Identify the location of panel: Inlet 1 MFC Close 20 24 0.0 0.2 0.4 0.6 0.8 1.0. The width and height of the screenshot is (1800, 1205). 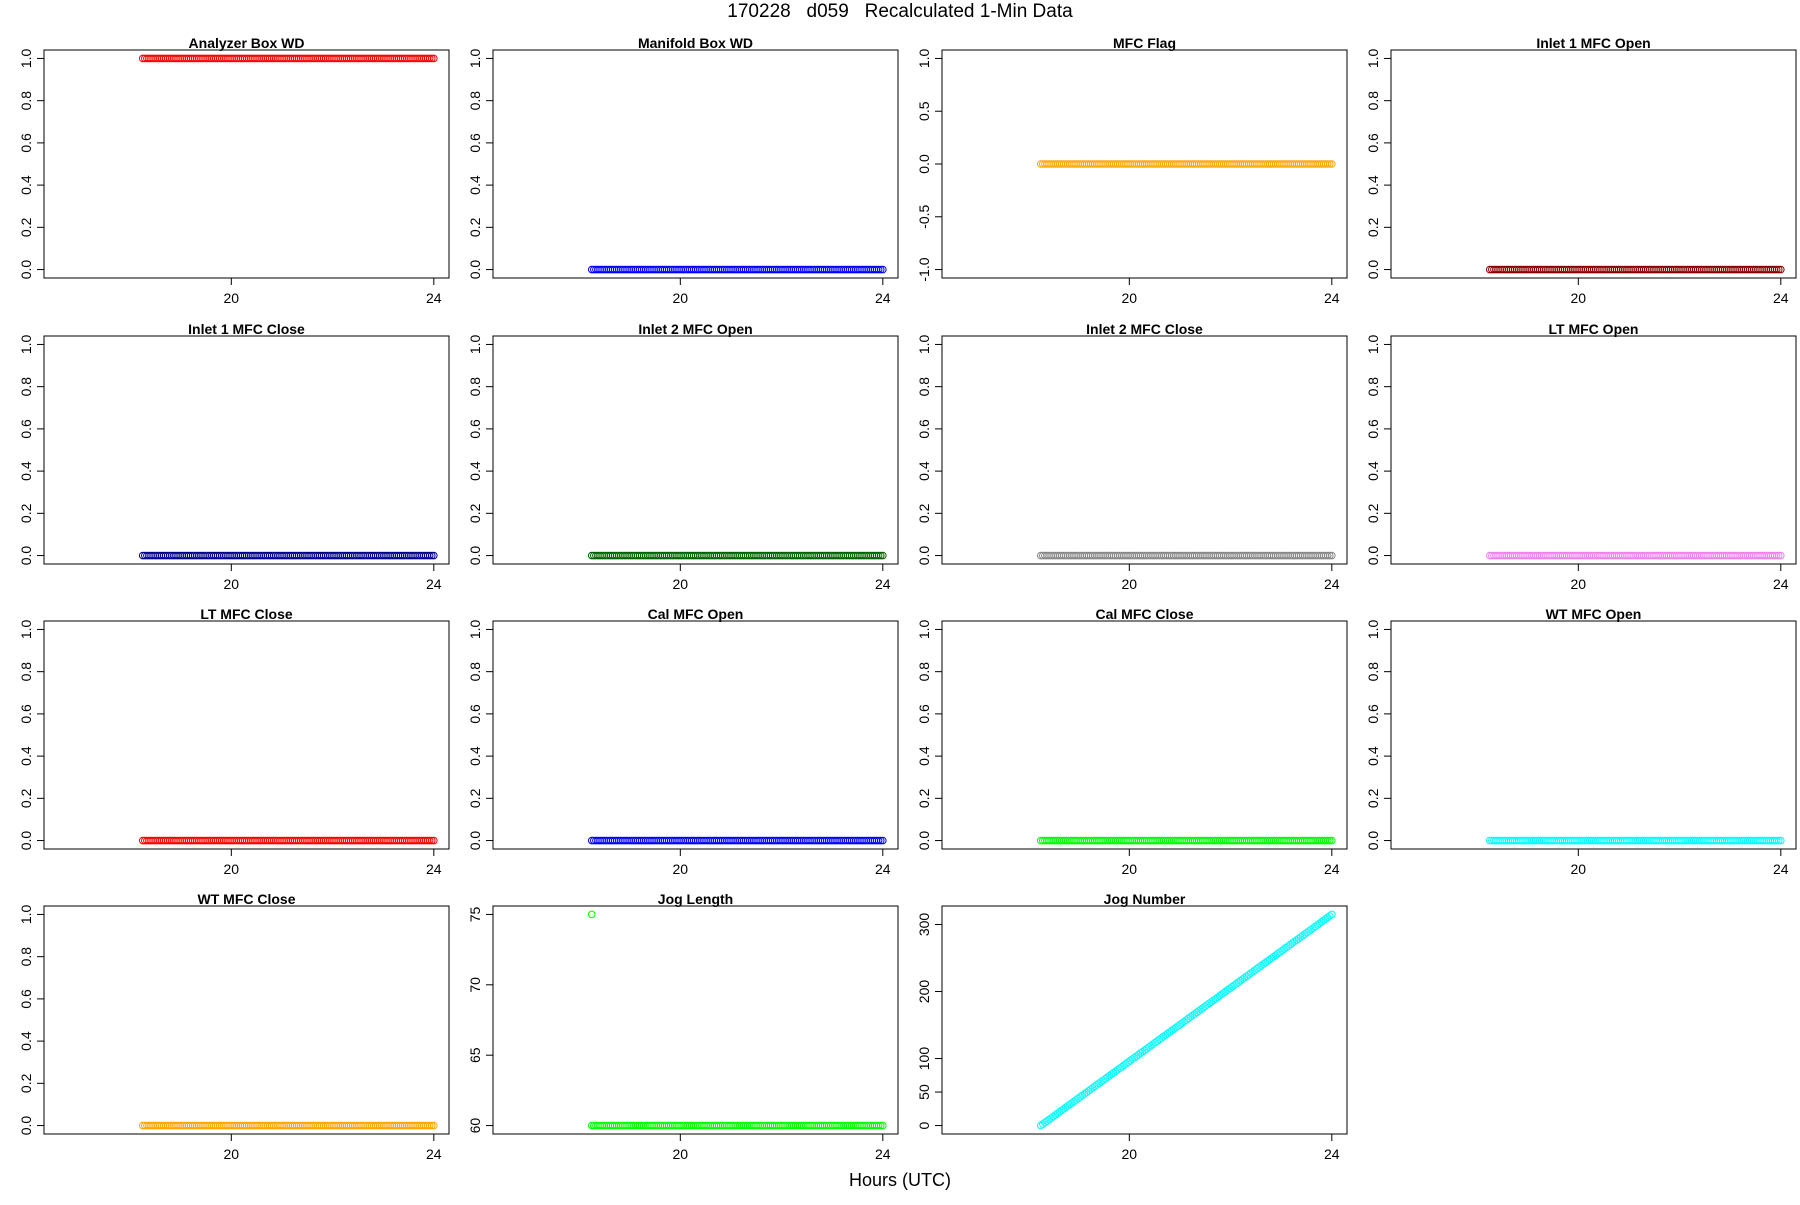
(234, 456).